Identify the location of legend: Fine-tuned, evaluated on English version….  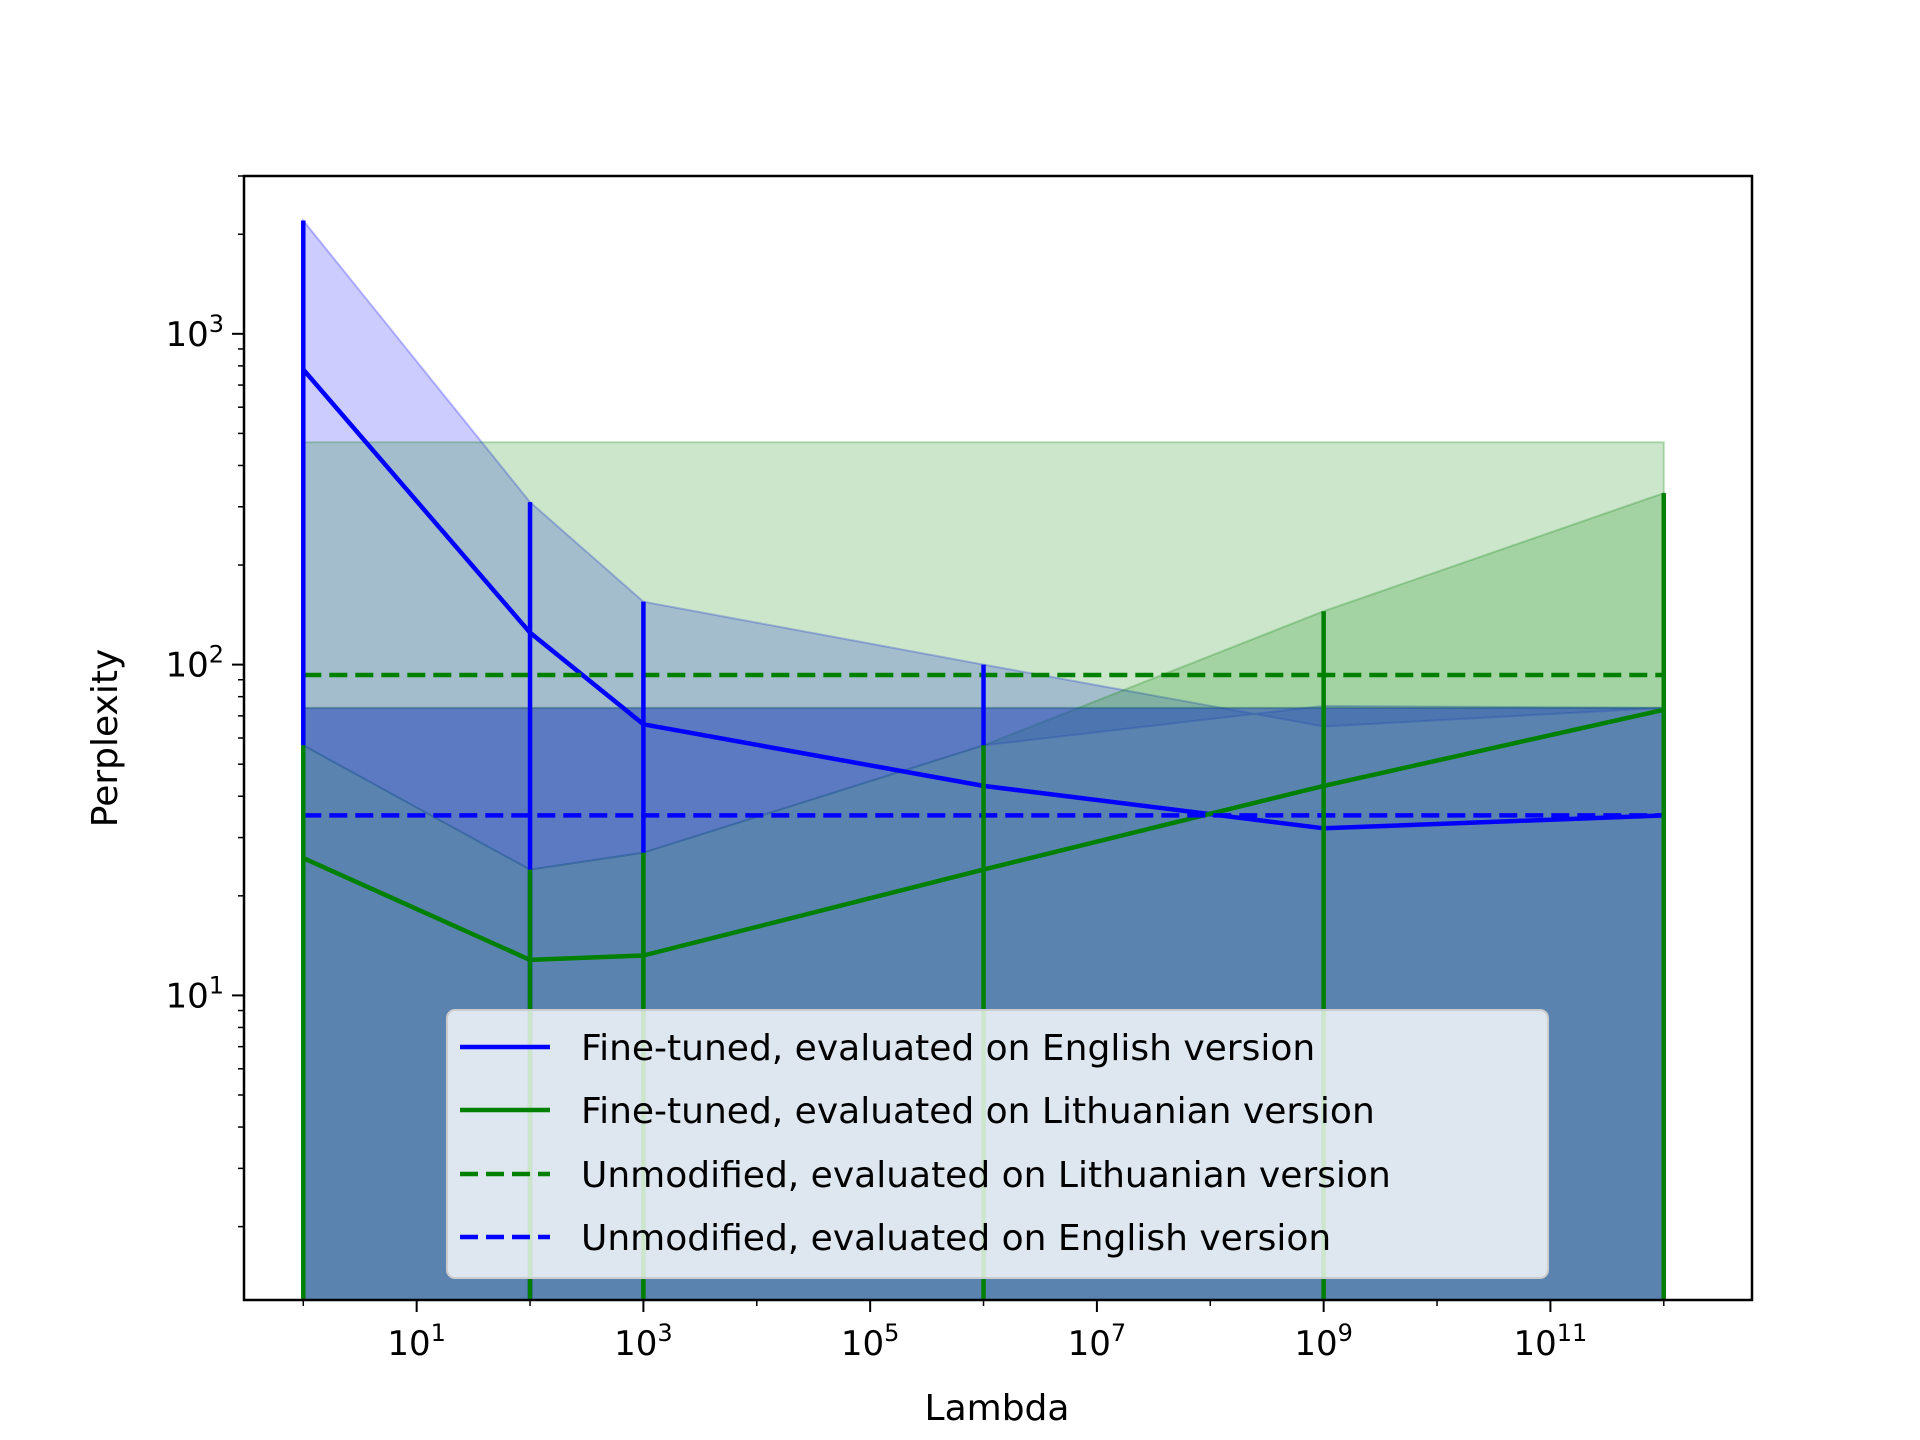
(997, 1144).